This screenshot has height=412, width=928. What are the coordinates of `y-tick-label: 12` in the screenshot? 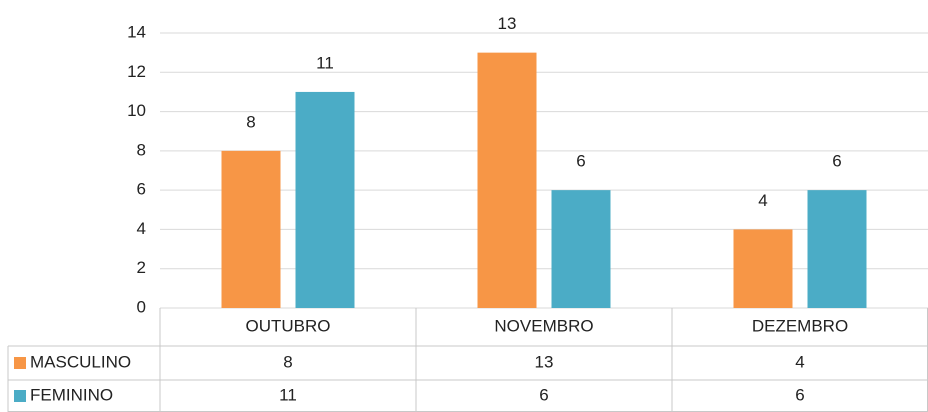 It's located at (136, 71).